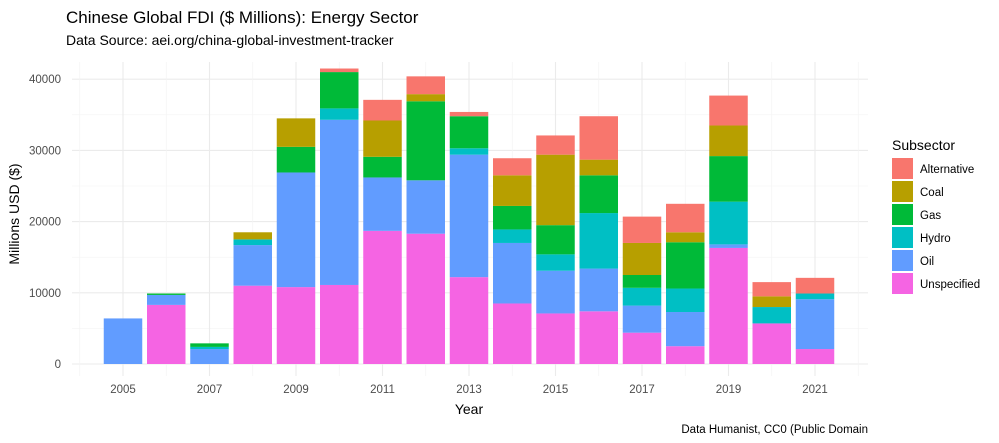 The height and width of the screenshot is (443, 999). I want to click on bar-hydro-2020, so click(771, 315).